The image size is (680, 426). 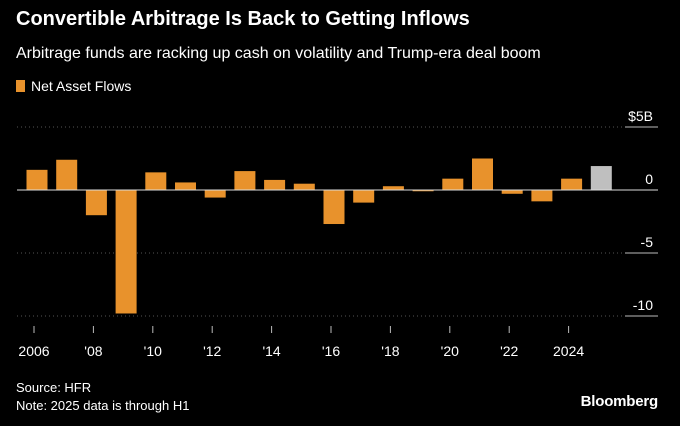 What do you see at coordinates (619, 401) in the screenshot?
I see `bloomberg-logo: Bloomberg` at bounding box center [619, 401].